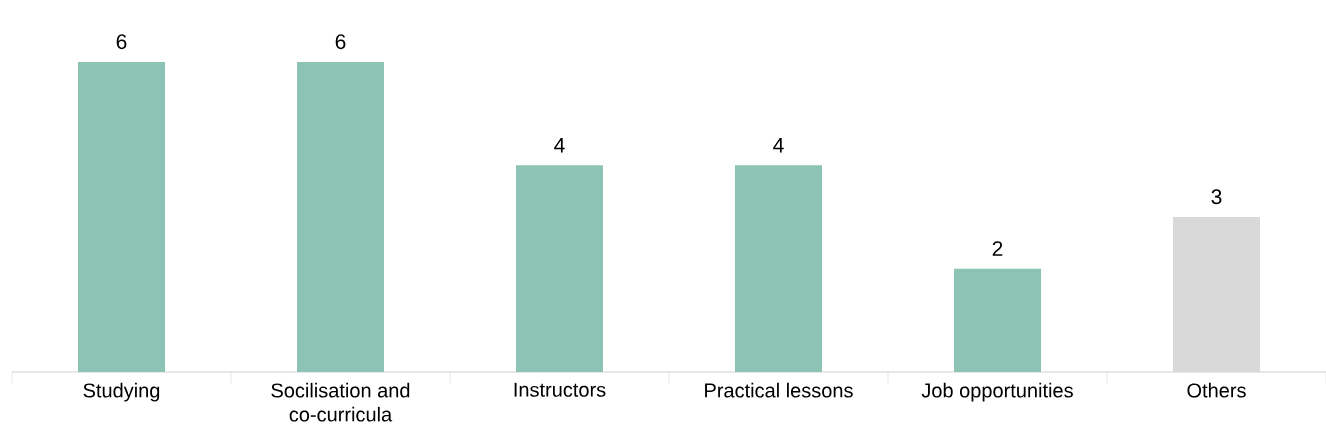  Describe the element at coordinates (1216, 390) in the screenshot. I see `x-tick-label: Others` at that location.